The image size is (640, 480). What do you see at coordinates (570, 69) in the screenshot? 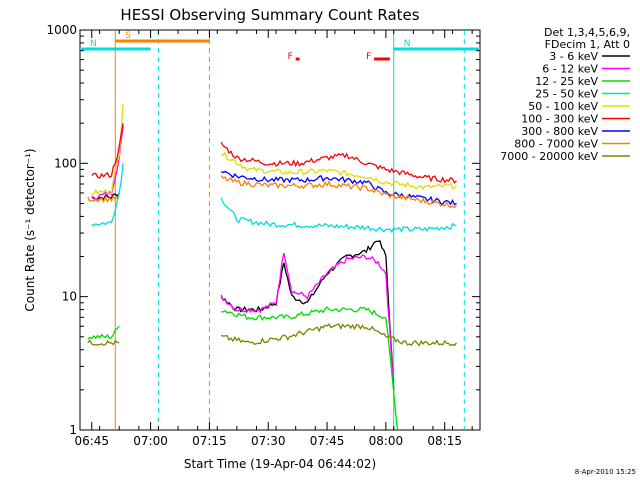
I see `legend-entry: 6 - 12 keV` at bounding box center [570, 69].